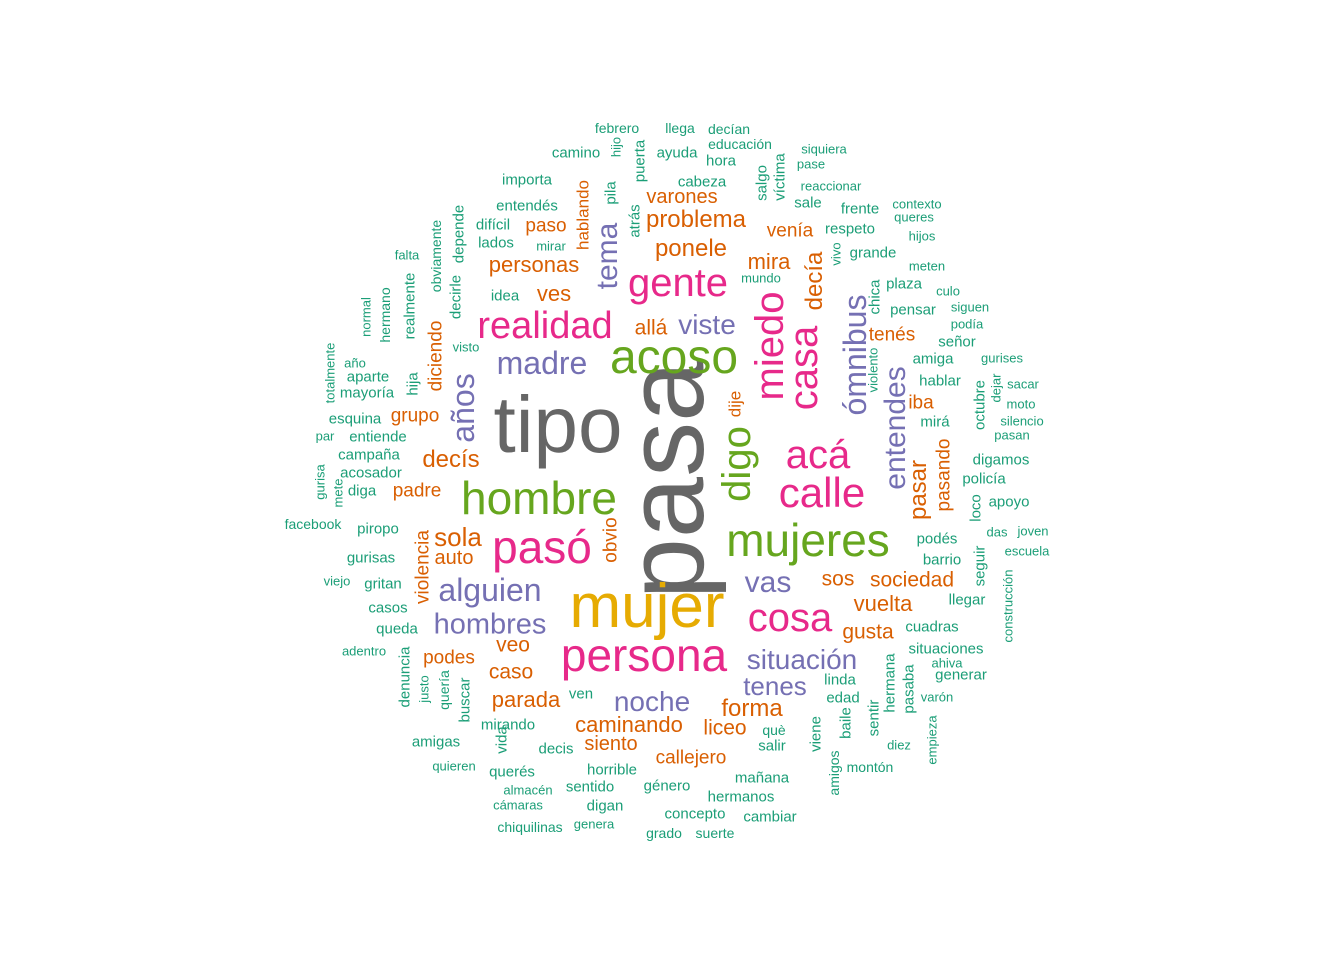 The image size is (1344, 960). What do you see at coordinates (873, 370) in the screenshot?
I see `word-violento: violento` at bounding box center [873, 370].